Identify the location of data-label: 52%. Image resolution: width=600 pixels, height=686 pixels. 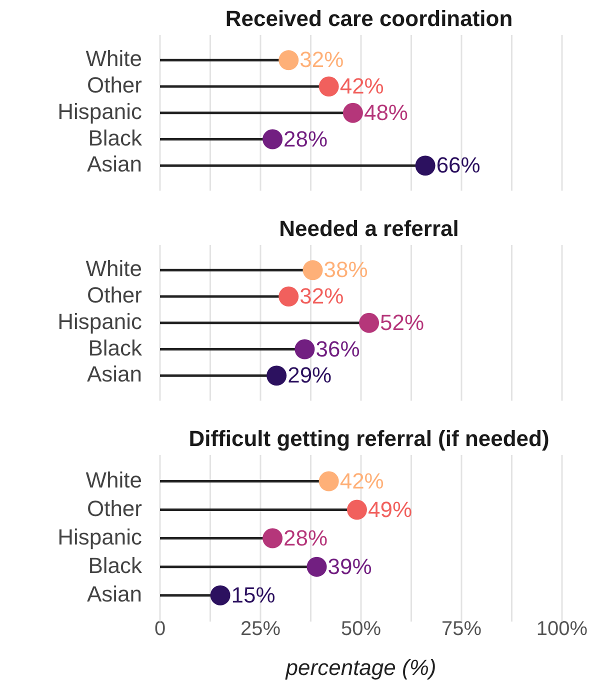
(402, 322).